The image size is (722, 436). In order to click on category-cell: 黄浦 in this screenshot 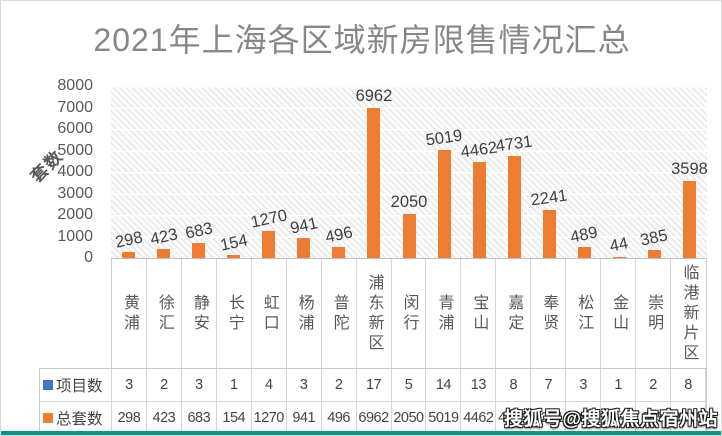, I will do `click(129, 313)`.